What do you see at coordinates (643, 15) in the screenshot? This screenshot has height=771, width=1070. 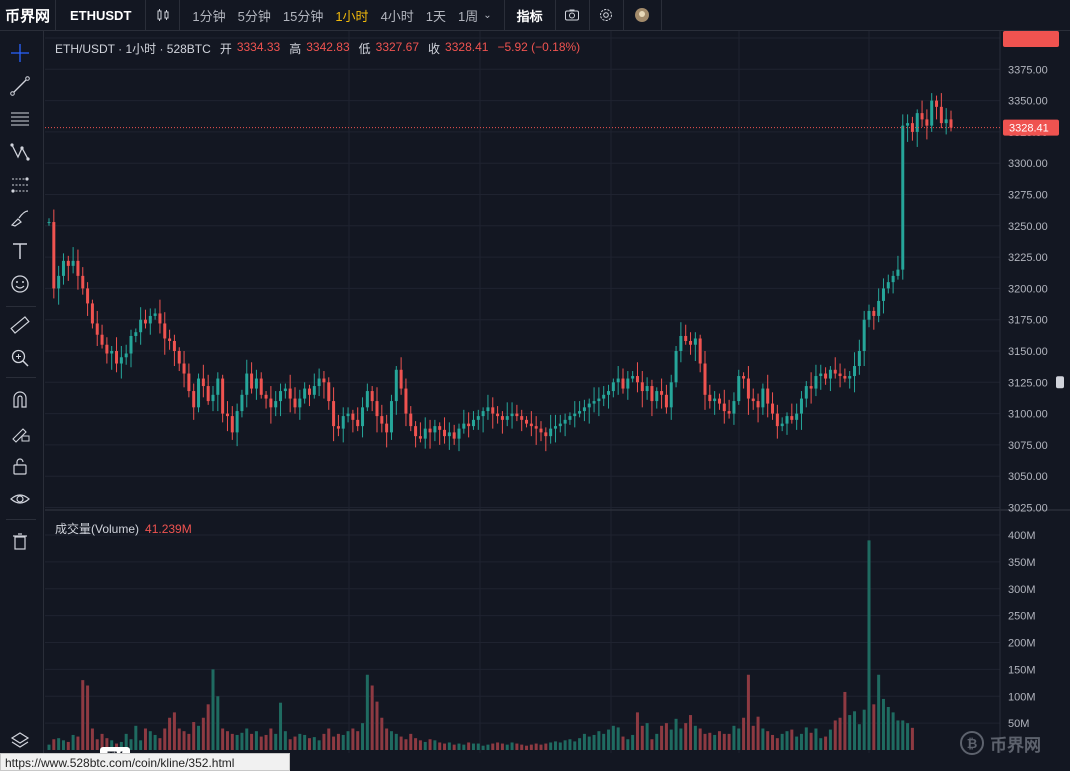 I see `avatar` at bounding box center [643, 15].